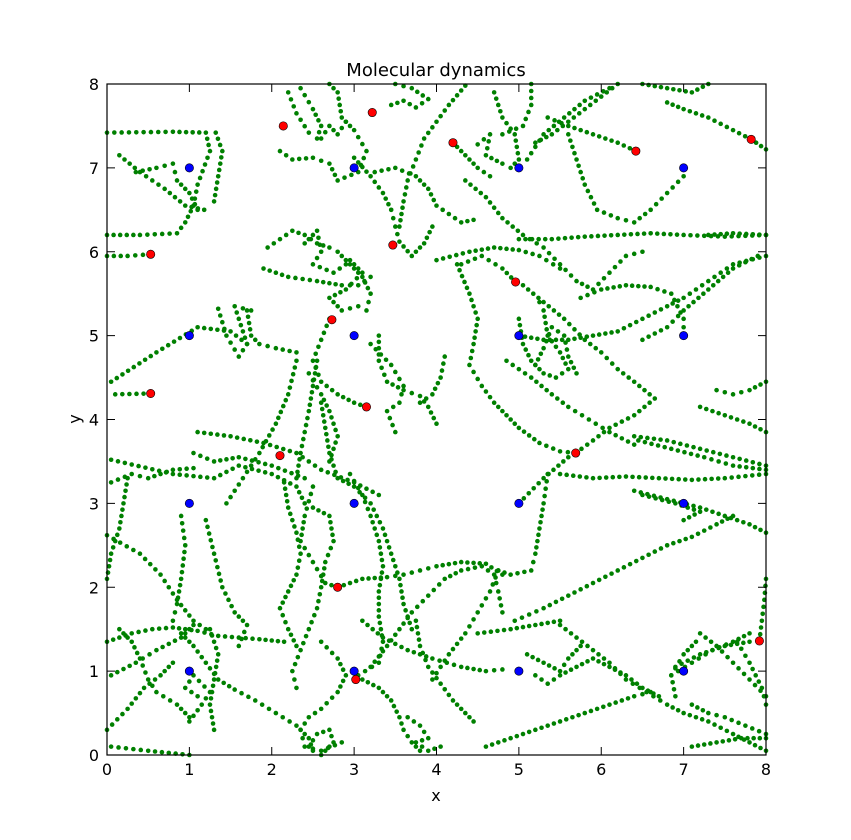  I want to click on final-position-point, so click(759, 641).